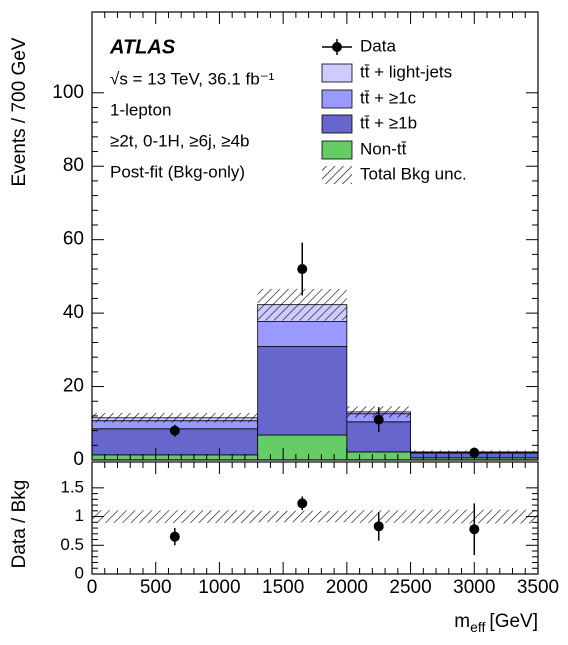  What do you see at coordinates (180, 140) in the screenshot?
I see `annotation: ≥2t, 0-1H, ≥6j, ≥4b` at bounding box center [180, 140].